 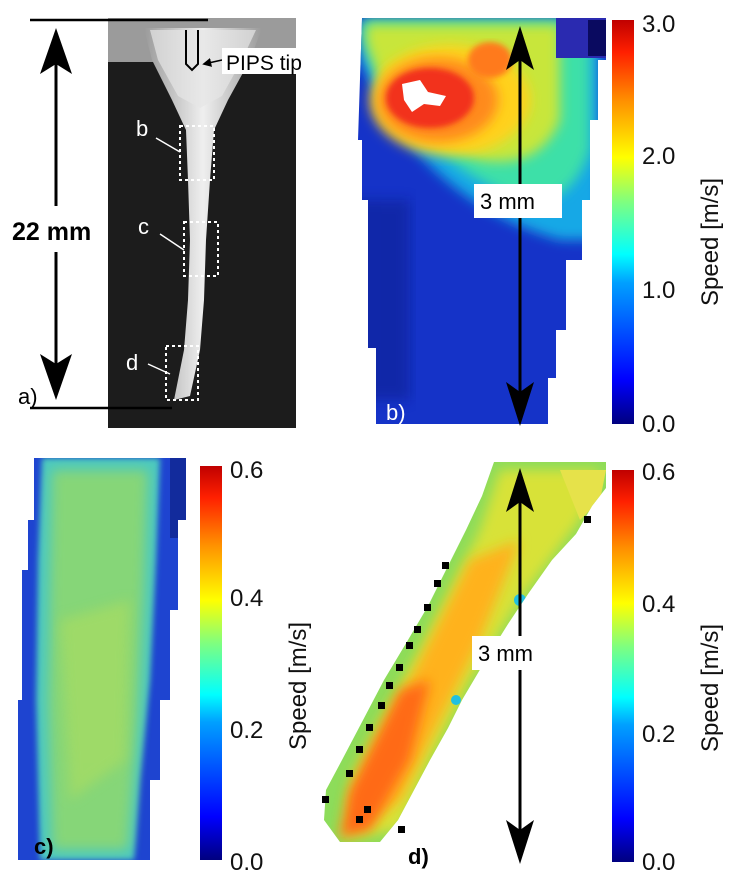 What do you see at coordinates (658, 666) in the screenshot?
I see `colorbar-d-ticks: 0.6 0.4 0.2 0.0` at bounding box center [658, 666].